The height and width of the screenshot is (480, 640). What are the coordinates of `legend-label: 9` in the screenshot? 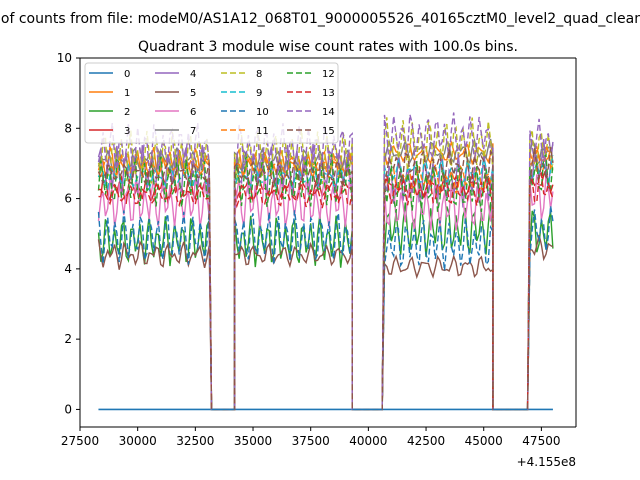 It's located at (259, 93).